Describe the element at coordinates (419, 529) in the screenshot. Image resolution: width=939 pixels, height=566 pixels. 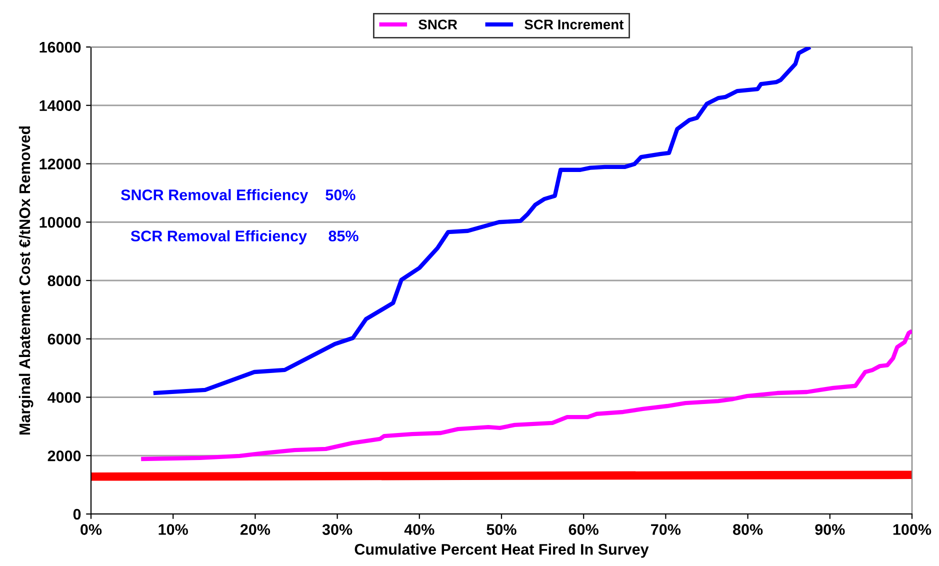
I see `x-tick-label: 40%` at that location.